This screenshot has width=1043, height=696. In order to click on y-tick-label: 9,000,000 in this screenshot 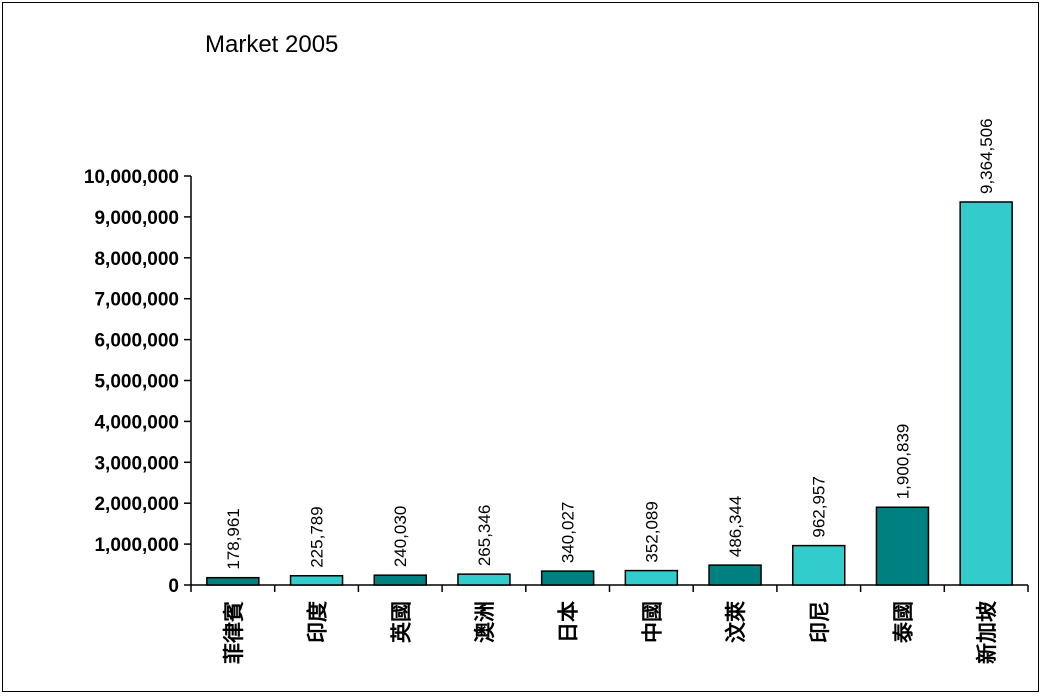, I will do `click(136, 218)`.